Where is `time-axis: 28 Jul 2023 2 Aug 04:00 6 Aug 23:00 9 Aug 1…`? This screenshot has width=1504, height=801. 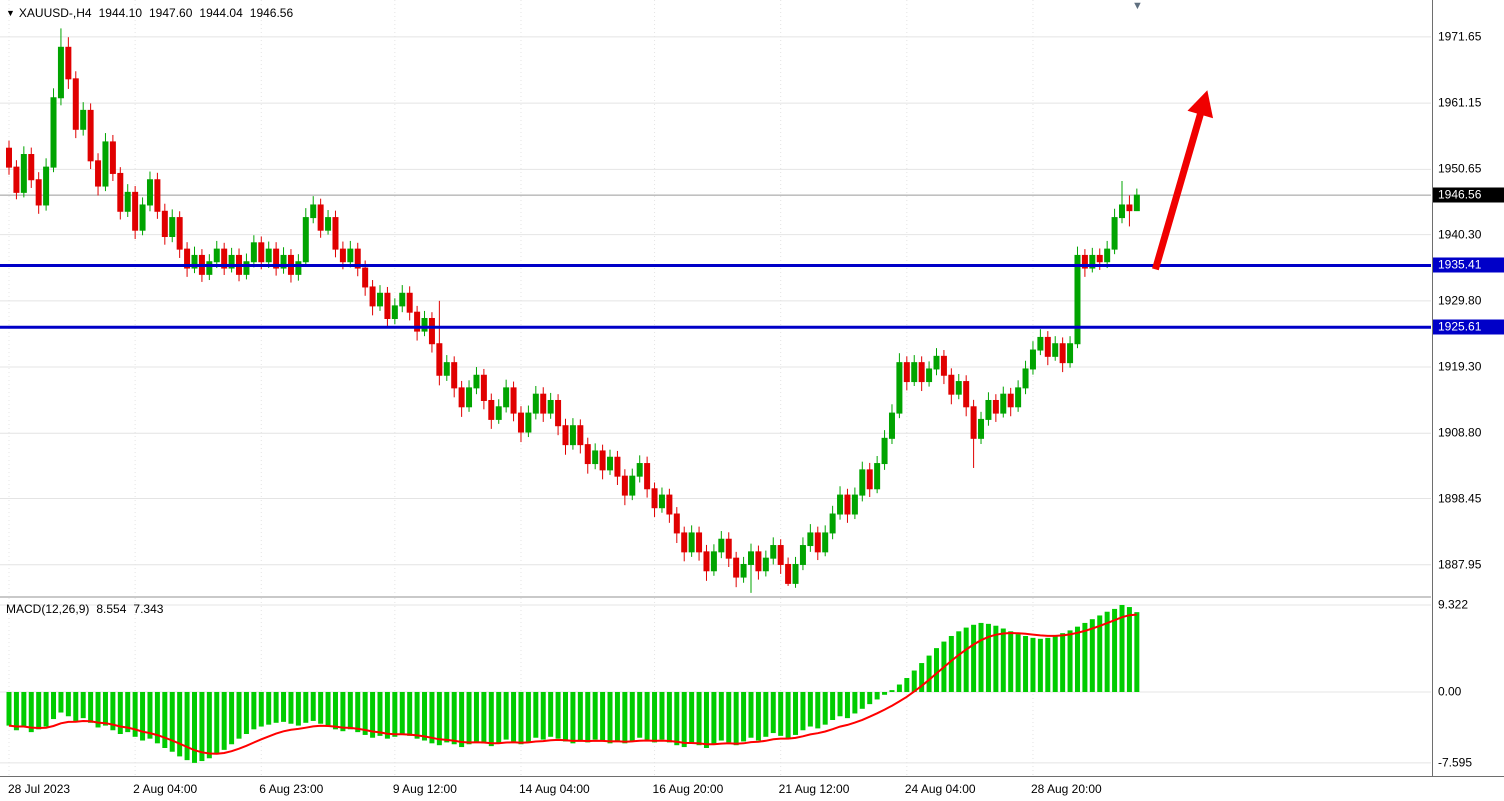 time-axis: 28 Jul 2023 2 Aug 04:00 6 Aug 23:00 9 Aug 1… is located at coordinates (752, 788).